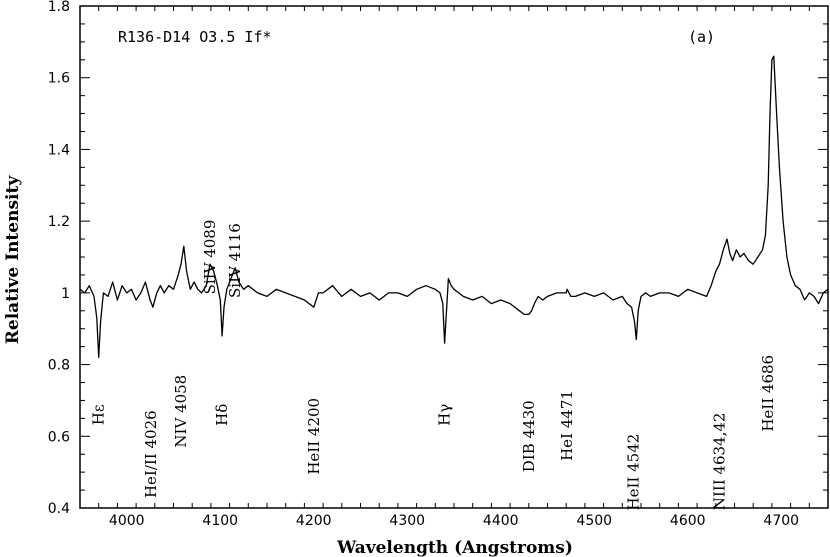 The image size is (830, 557). What do you see at coordinates (501, 521) in the screenshot?
I see `x-tick-label: 4400` at bounding box center [501, 521].